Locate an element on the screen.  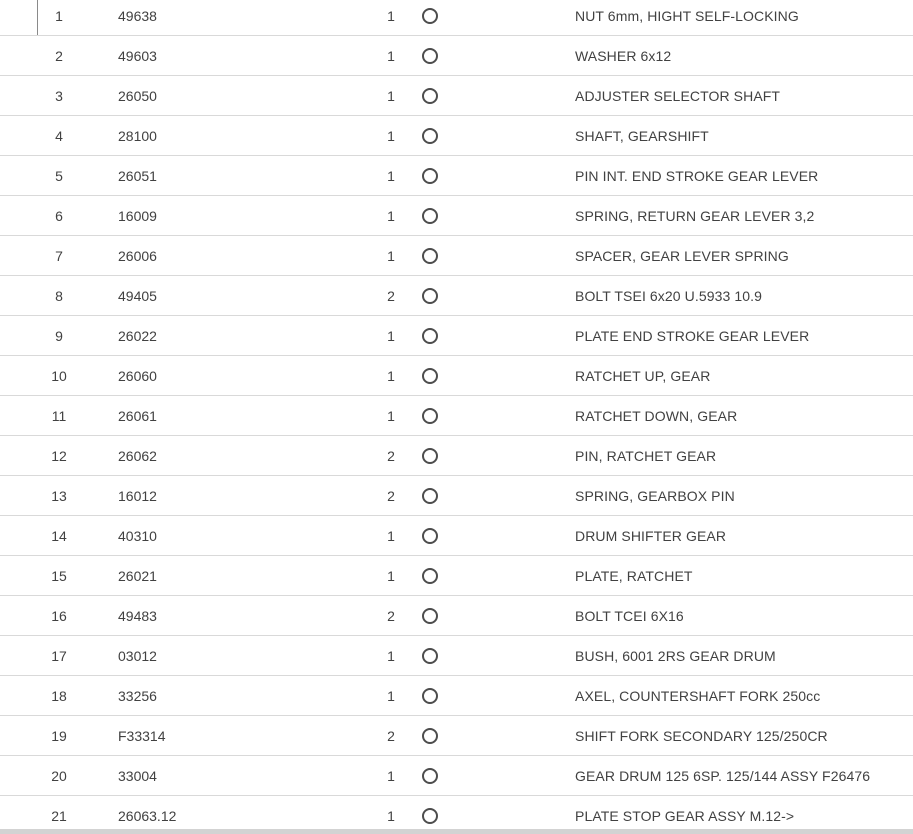
description-cell: RATCHET UP, GEAR is located at coordinates (744, 376).